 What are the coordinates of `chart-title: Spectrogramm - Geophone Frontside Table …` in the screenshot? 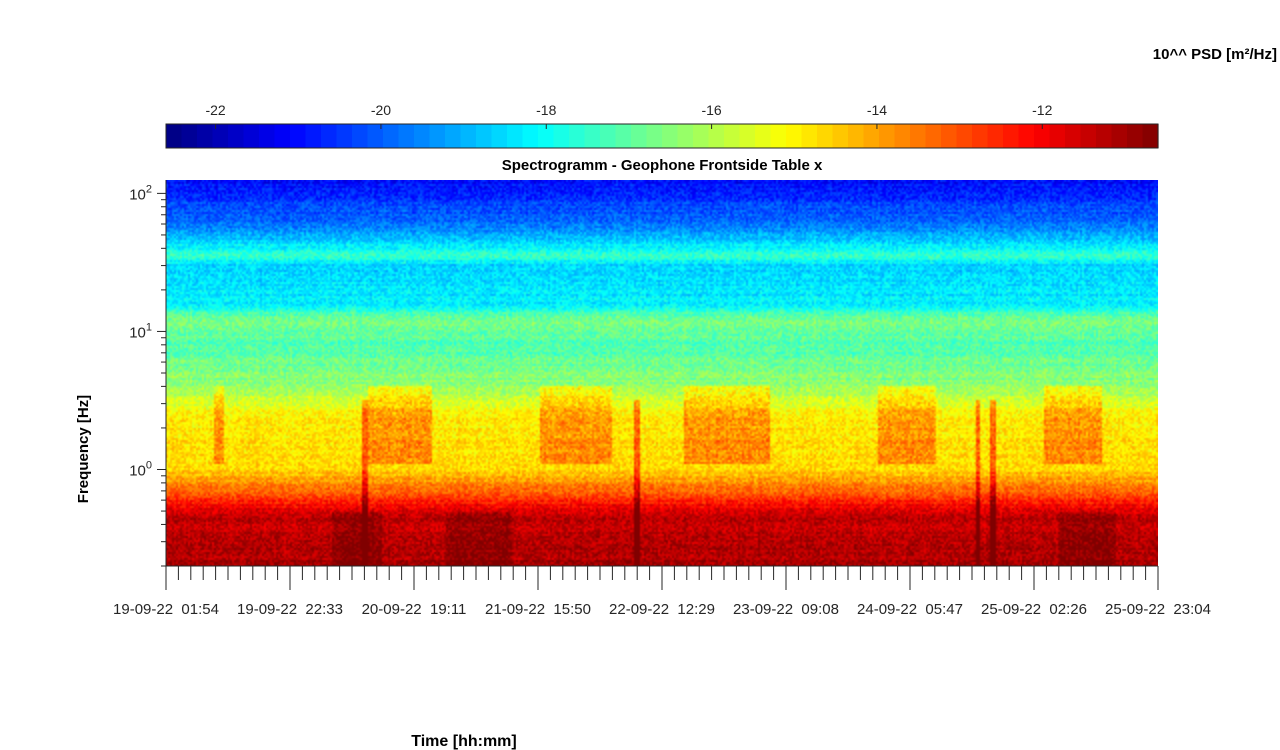 It's located at (662, 165).